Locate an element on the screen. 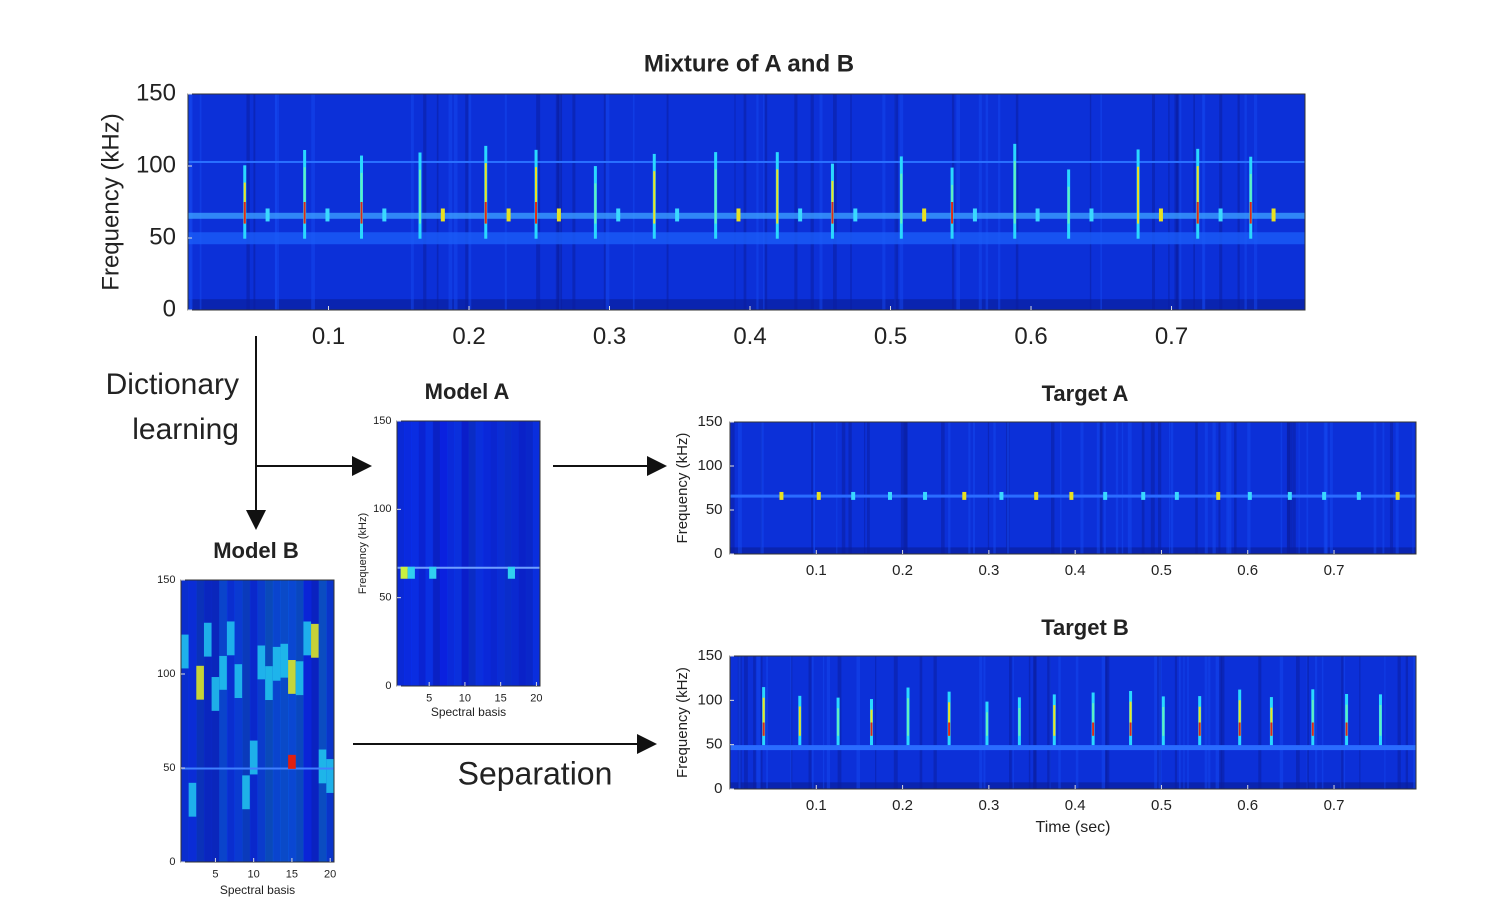 The width and height of the screenshot is (1500, 901). x-tick-label: 0.7 is located at coordinates (1334, 570).